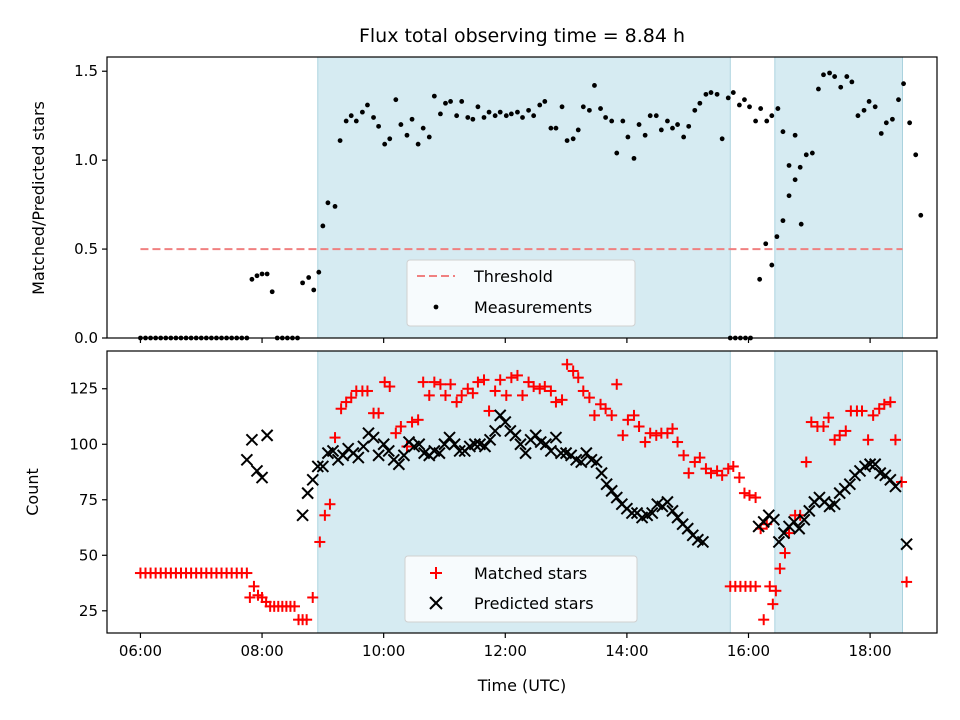 This screenshot has width=960, height=720. What do you see at coordinates (521, 293) in the screenshot?
I see `top-legend-box` at bounding box center [521, 293].